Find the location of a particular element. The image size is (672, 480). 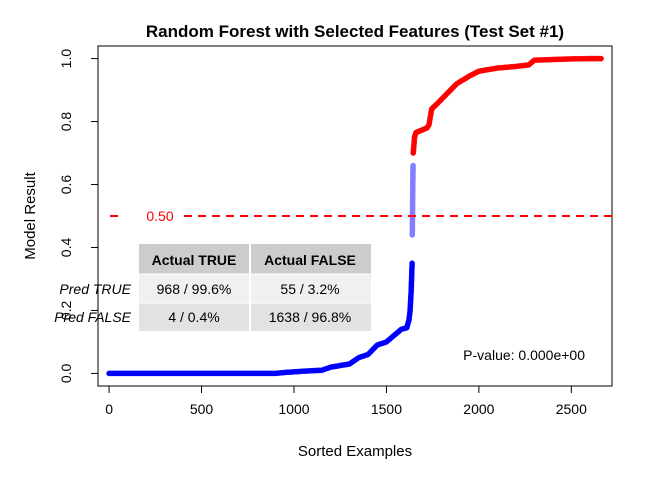

y-tick-label: 0.6 is located at coordinates (66, 185).